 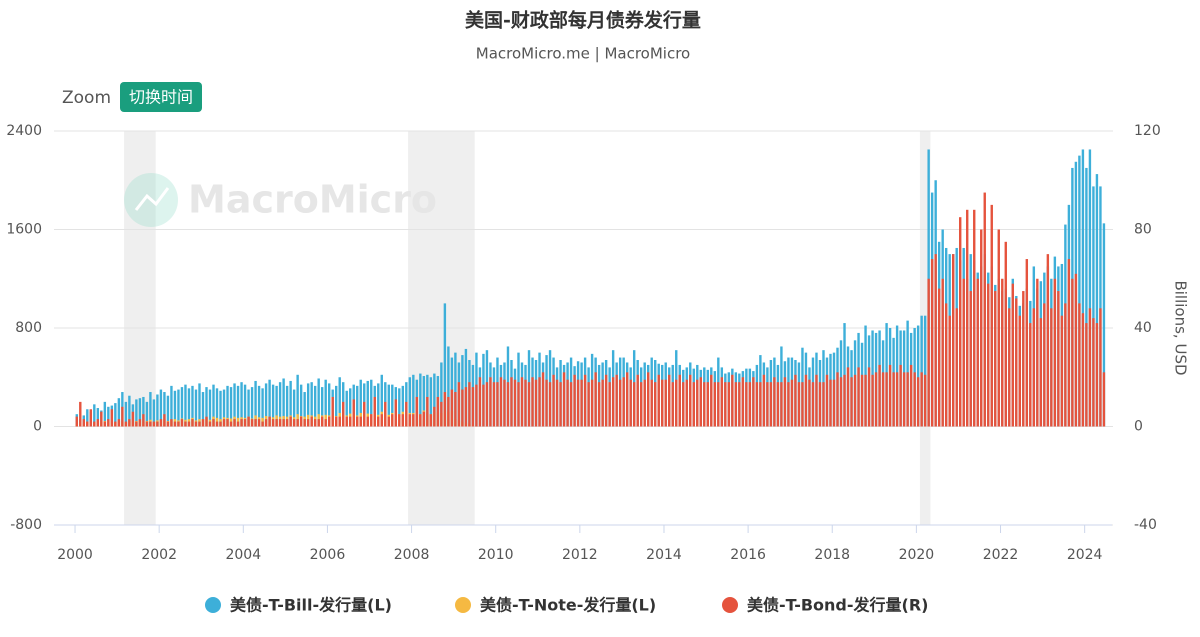 What do you see at coordinates (1143, 230) in the screenshot?
I see `y2-tick-label: 80` at bounding box center [1143, 230].